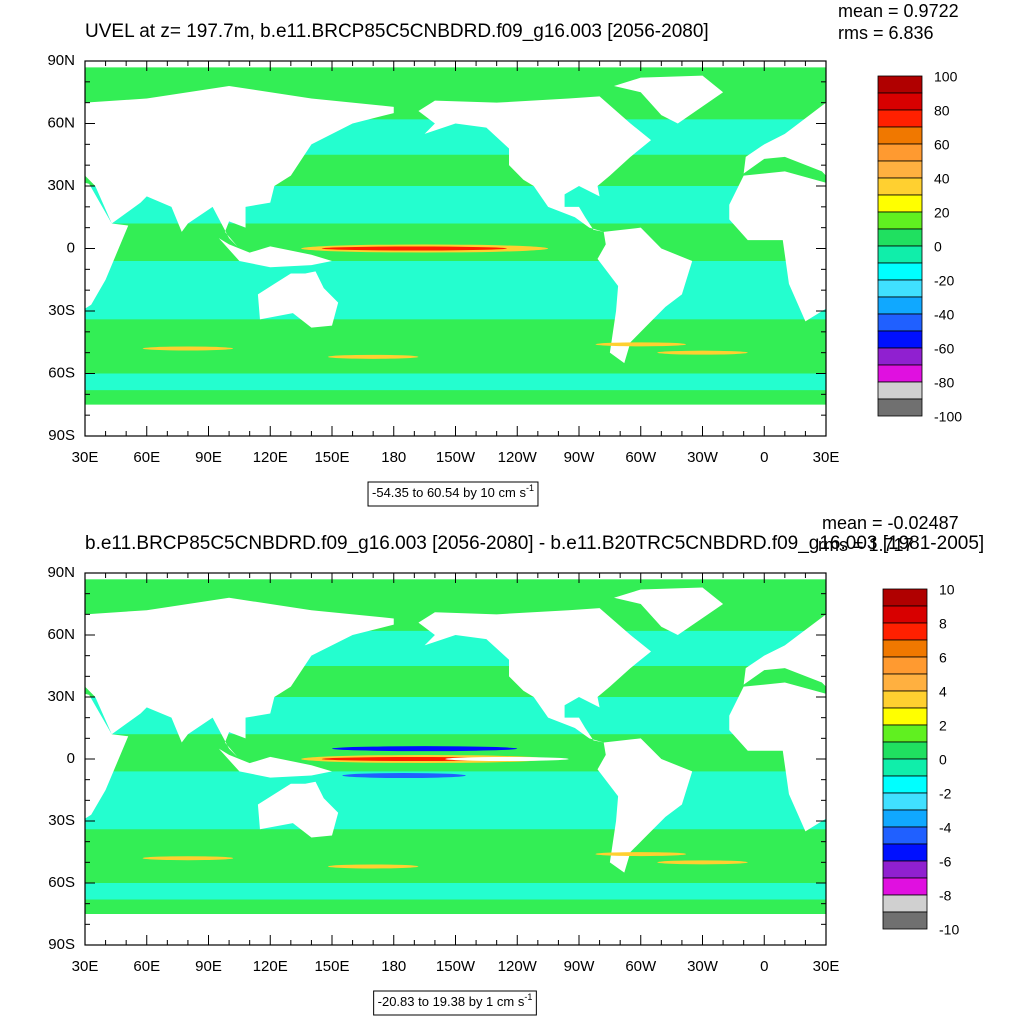 This screenshot has width=1024, height=1024. I want to click on colorbar-label: 4, so click(943, 692).